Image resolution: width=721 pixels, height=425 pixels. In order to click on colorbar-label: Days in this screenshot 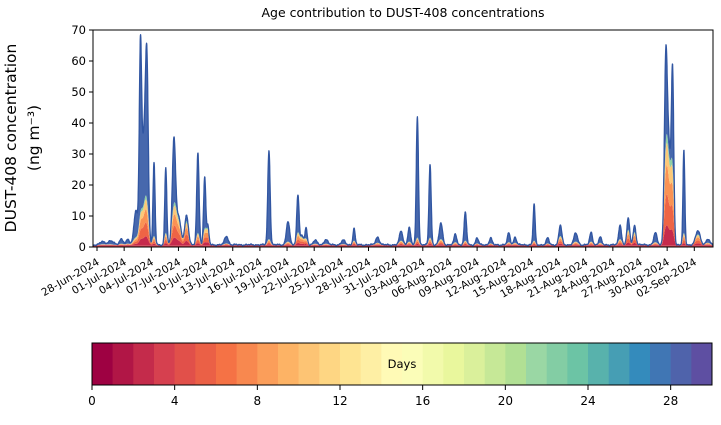, I will do `click(402, 364)`.